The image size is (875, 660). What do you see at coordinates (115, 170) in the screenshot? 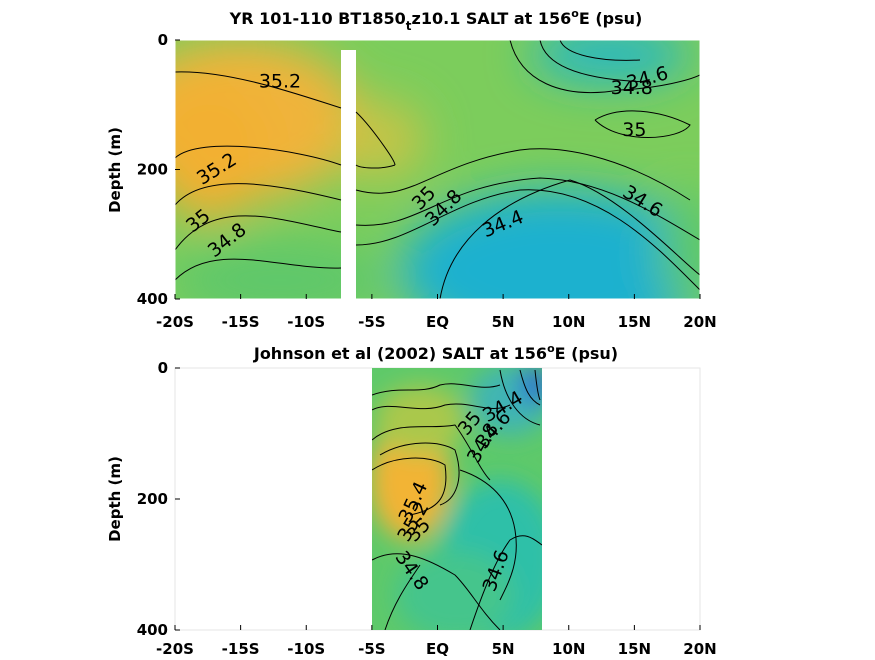
I see `panel-model-y-label: Depth (m)` at bounding box center [115, 170].